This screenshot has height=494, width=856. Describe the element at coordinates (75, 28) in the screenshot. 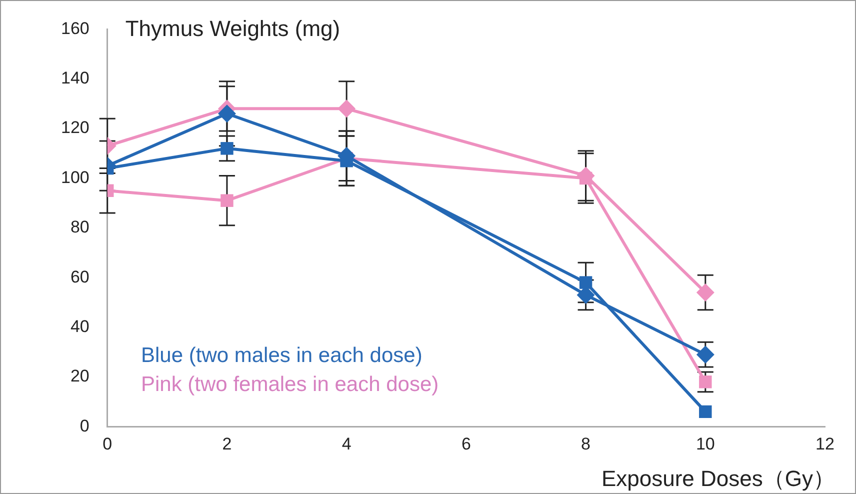

I see `y-tick-label: 160` at that location.